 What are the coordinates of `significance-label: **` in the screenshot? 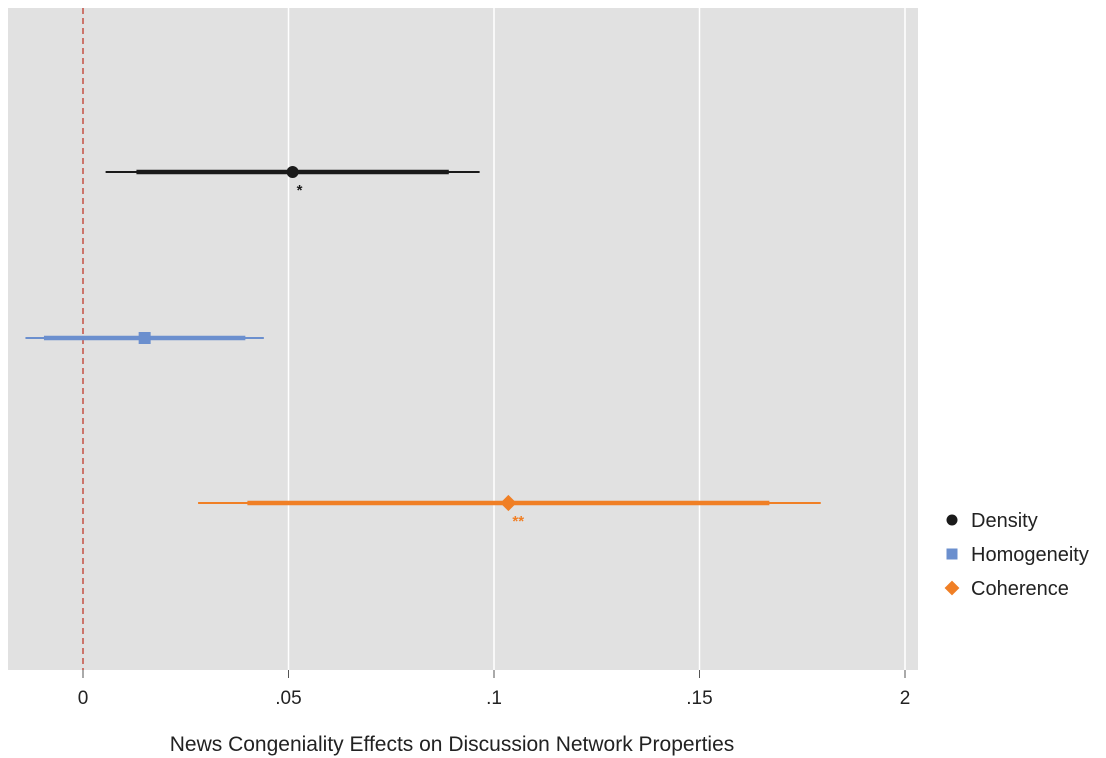 It's located at (518, 521).